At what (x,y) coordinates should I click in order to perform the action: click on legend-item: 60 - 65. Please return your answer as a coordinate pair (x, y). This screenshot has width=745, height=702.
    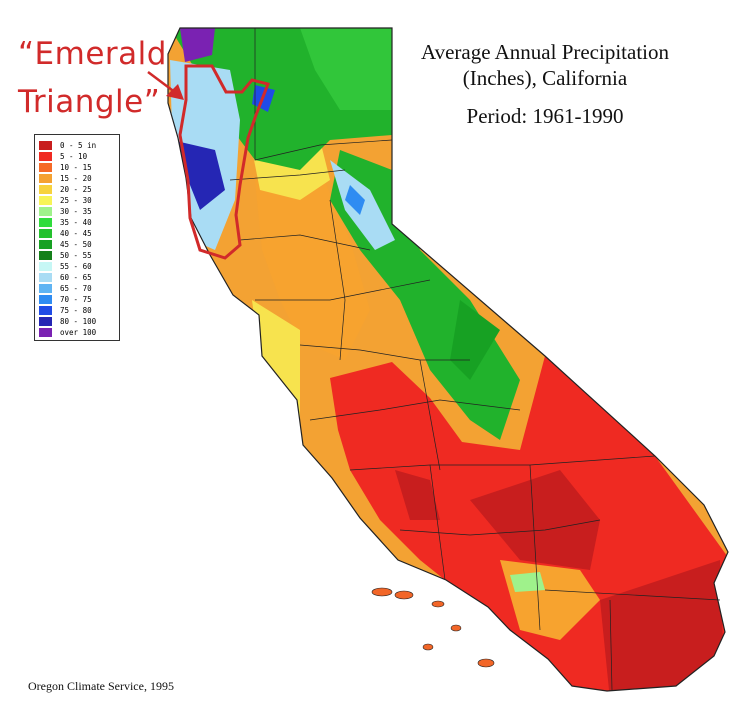
    Looking at the image, I should click on (65, 277).